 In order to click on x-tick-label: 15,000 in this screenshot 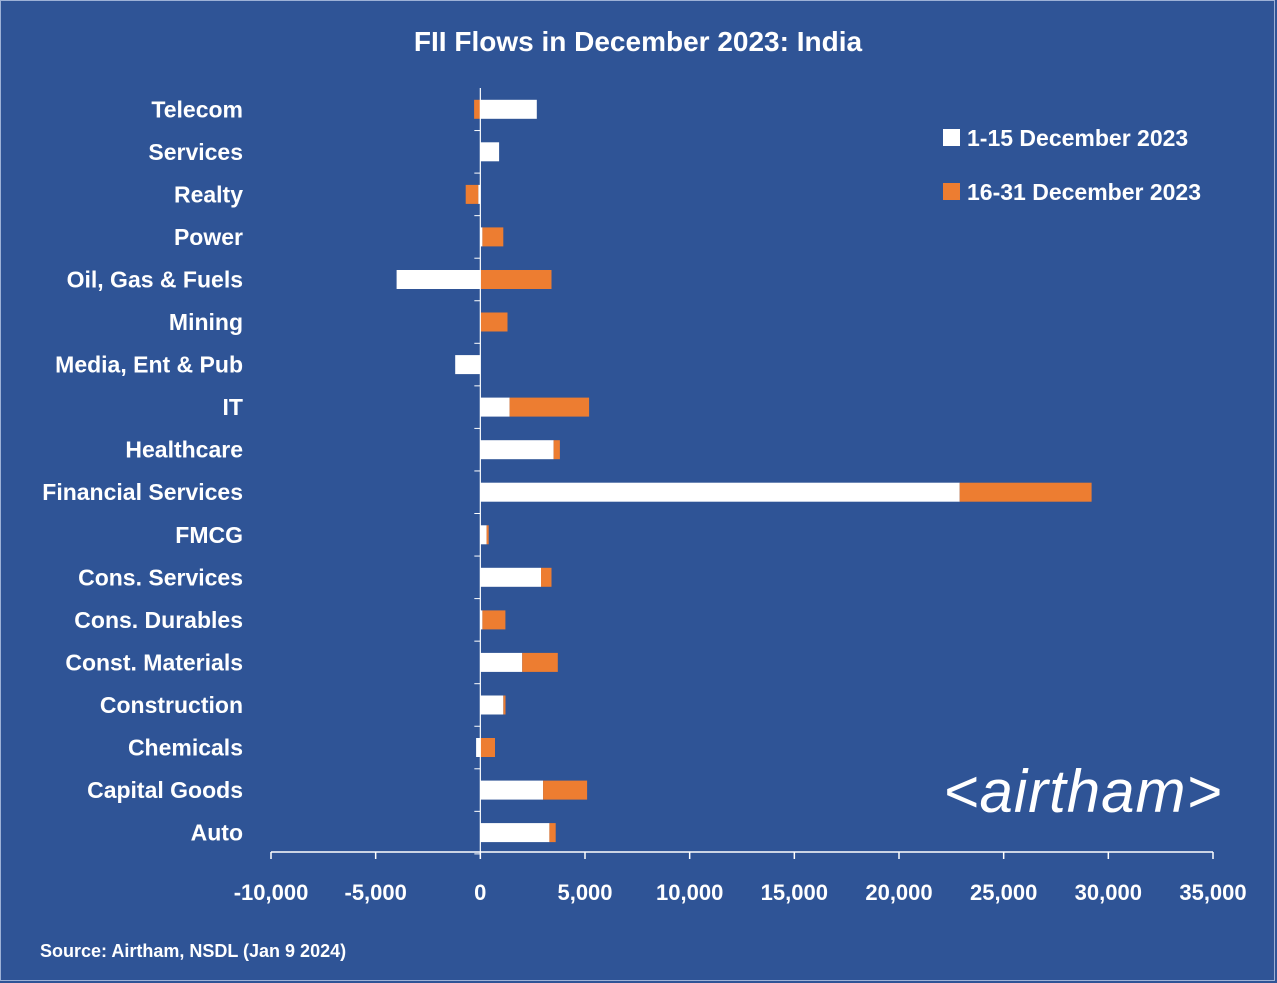, I will do `click(794, 892)`.